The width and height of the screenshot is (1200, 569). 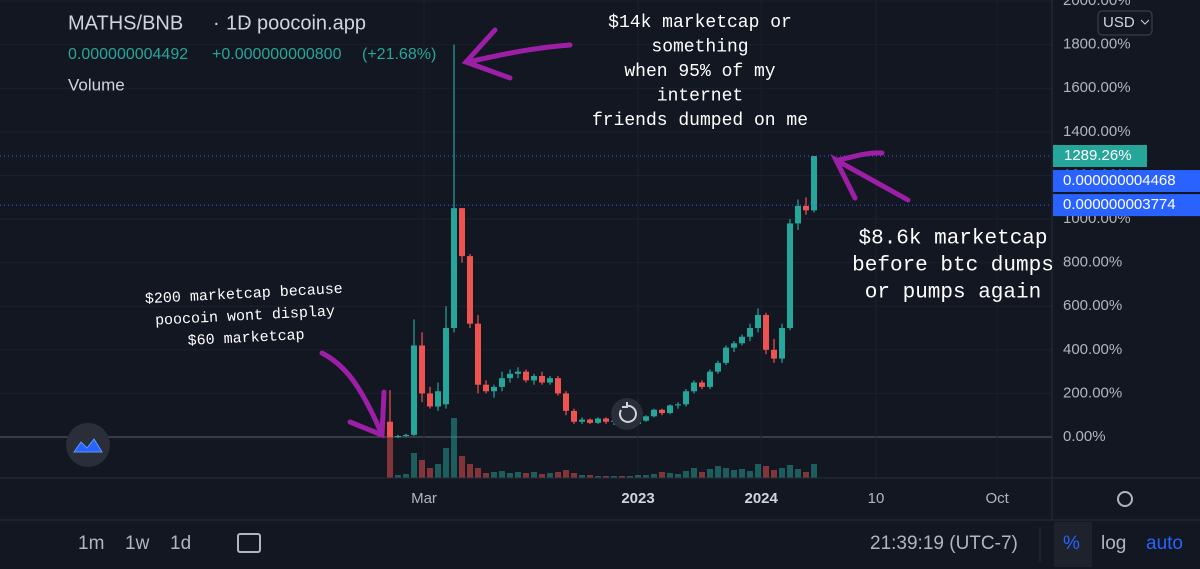 I want to click on last-price: 0.000000004492, so click(x=128, y=54).